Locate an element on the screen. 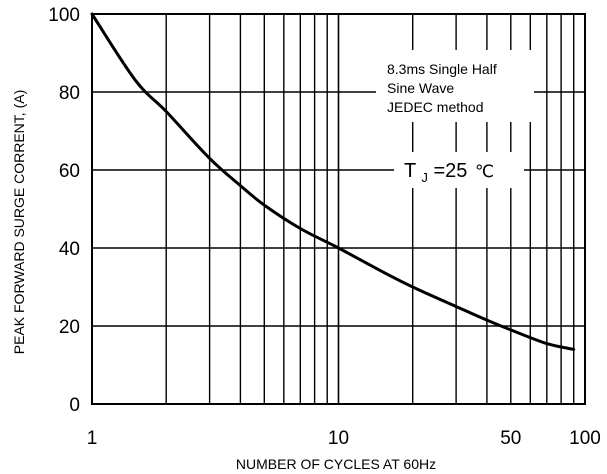  test-condition-note: 8.3ms Single Half Sine Wave JEDEC method is located at coordinates (442, 88).